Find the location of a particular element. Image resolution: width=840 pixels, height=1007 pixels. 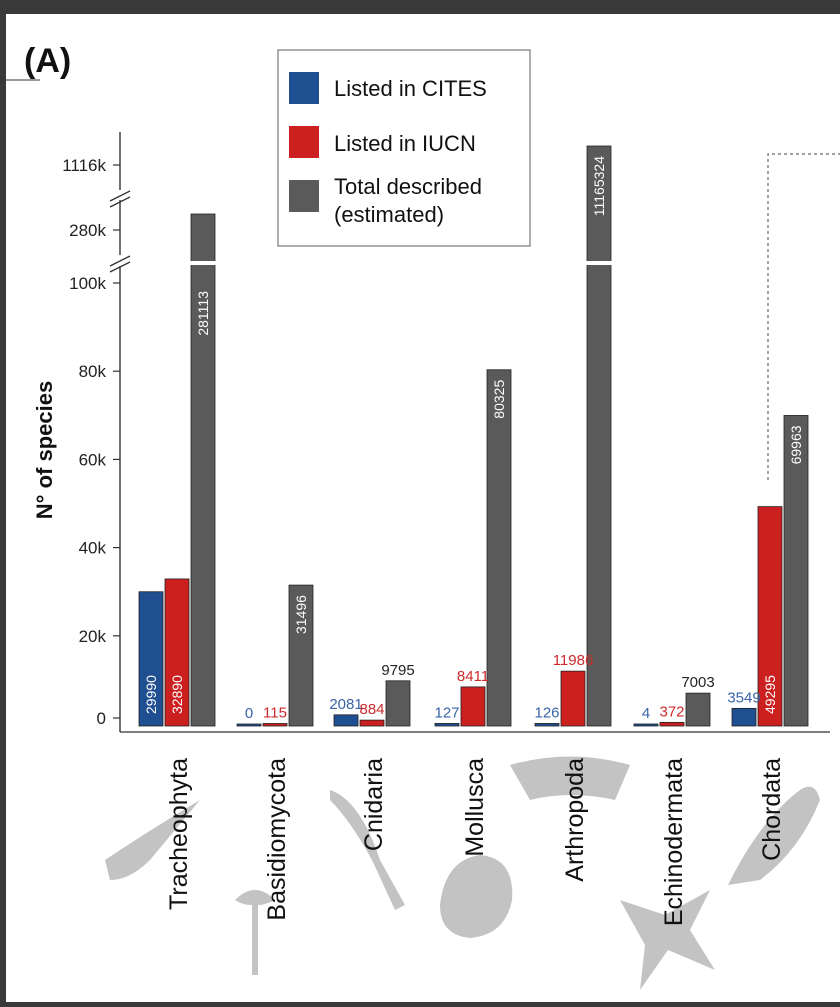

value-label-cites-mollusca: 127 is located at coordinates (446, 712).